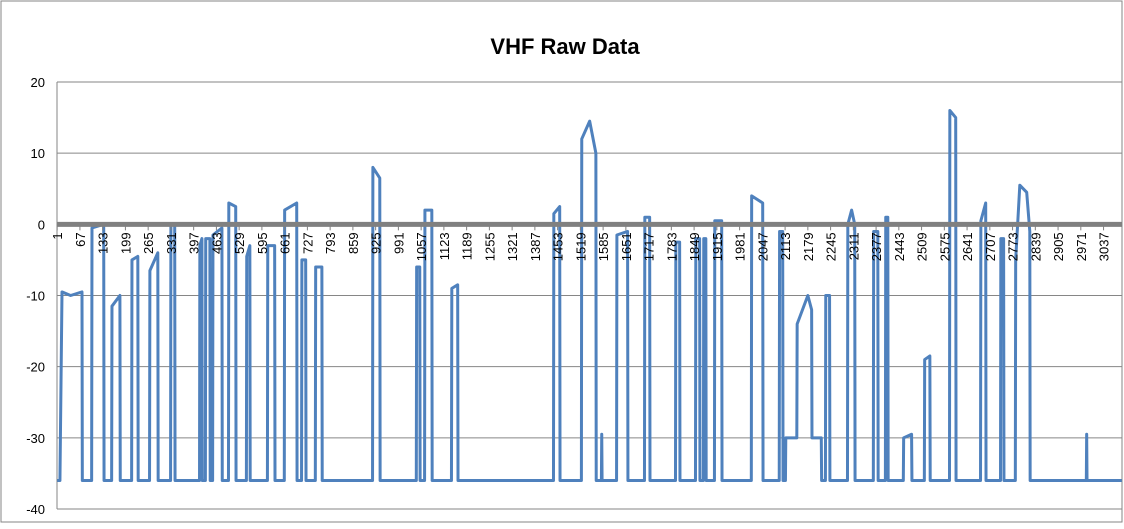 The image size is (1124, 529). What do you see at coordinates (38, 153) in the screenshot?
I see `y-tick-label: 10` at bounding box center [38, 153].